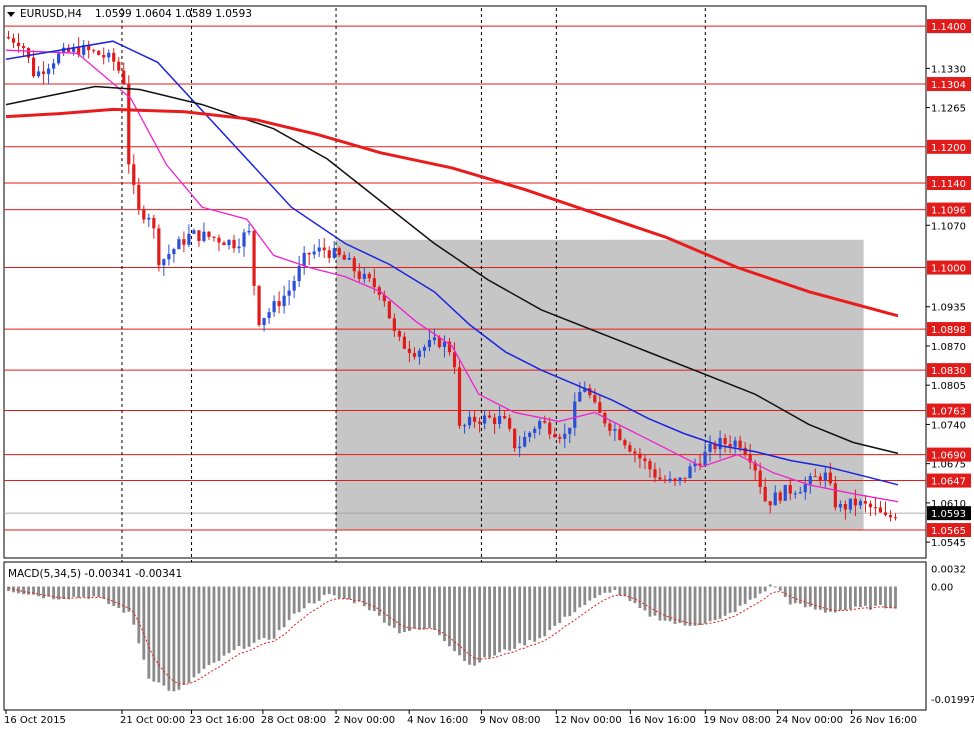 Image resolution: width=974 pixels, height=730 pixels. What do you see at coordinates (948, 412) in the screenshot?
I see `level-label: 1.0763` at bounding box center [948, 412].